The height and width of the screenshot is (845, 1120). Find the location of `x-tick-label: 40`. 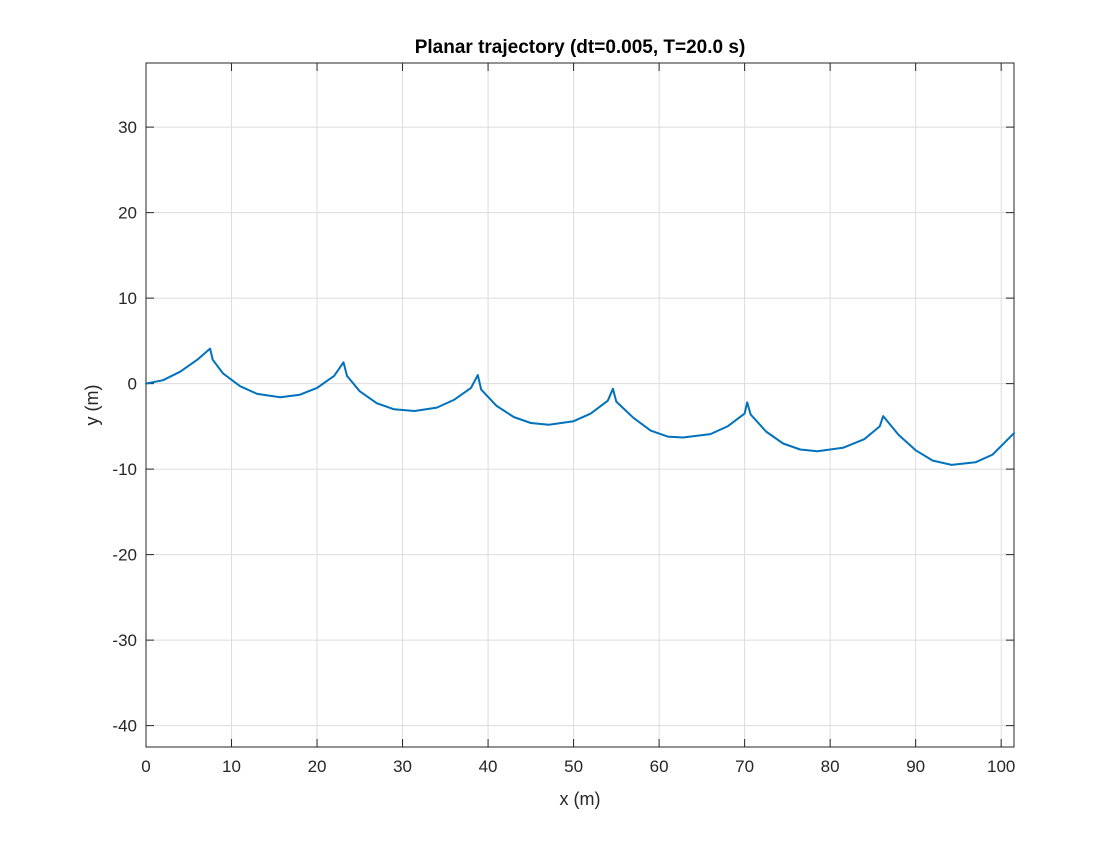

x-tick-label: 40 is located at coordinates (488, 766).